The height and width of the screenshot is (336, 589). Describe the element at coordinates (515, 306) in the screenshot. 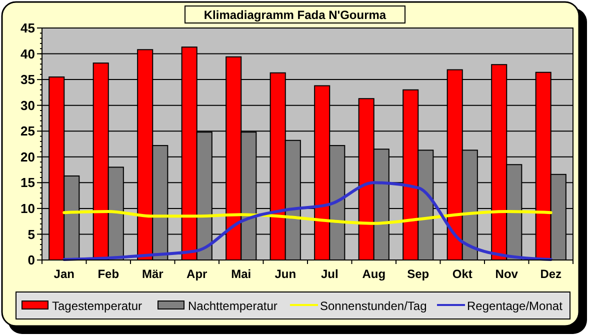

I see `legend-label: Regentage/Monat` at that location.